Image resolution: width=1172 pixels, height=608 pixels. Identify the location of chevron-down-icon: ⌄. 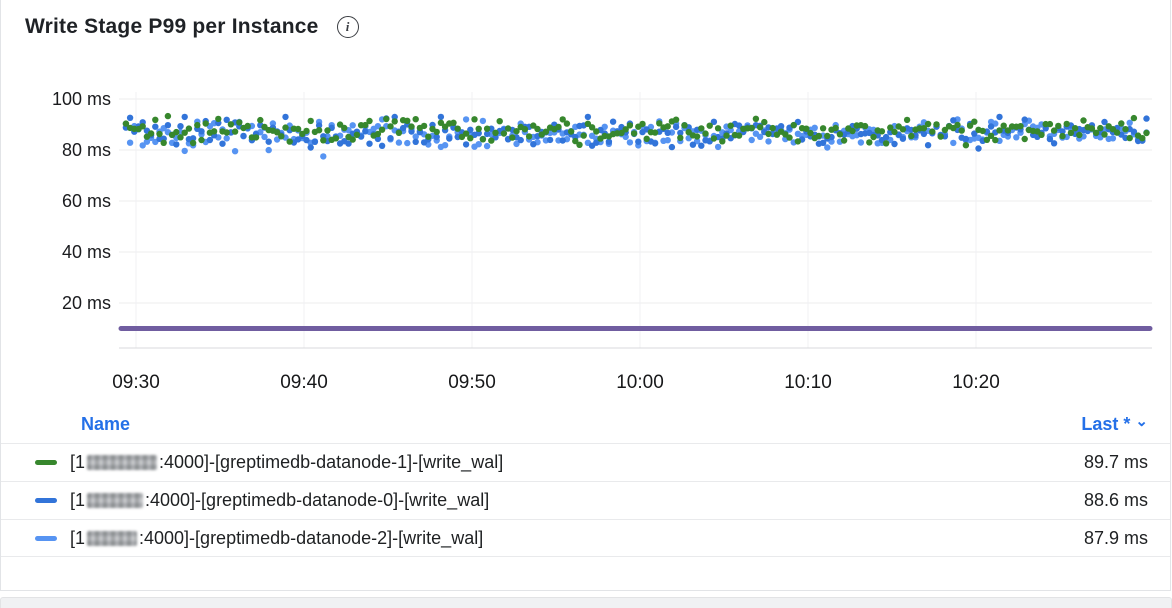
(1141, 421).